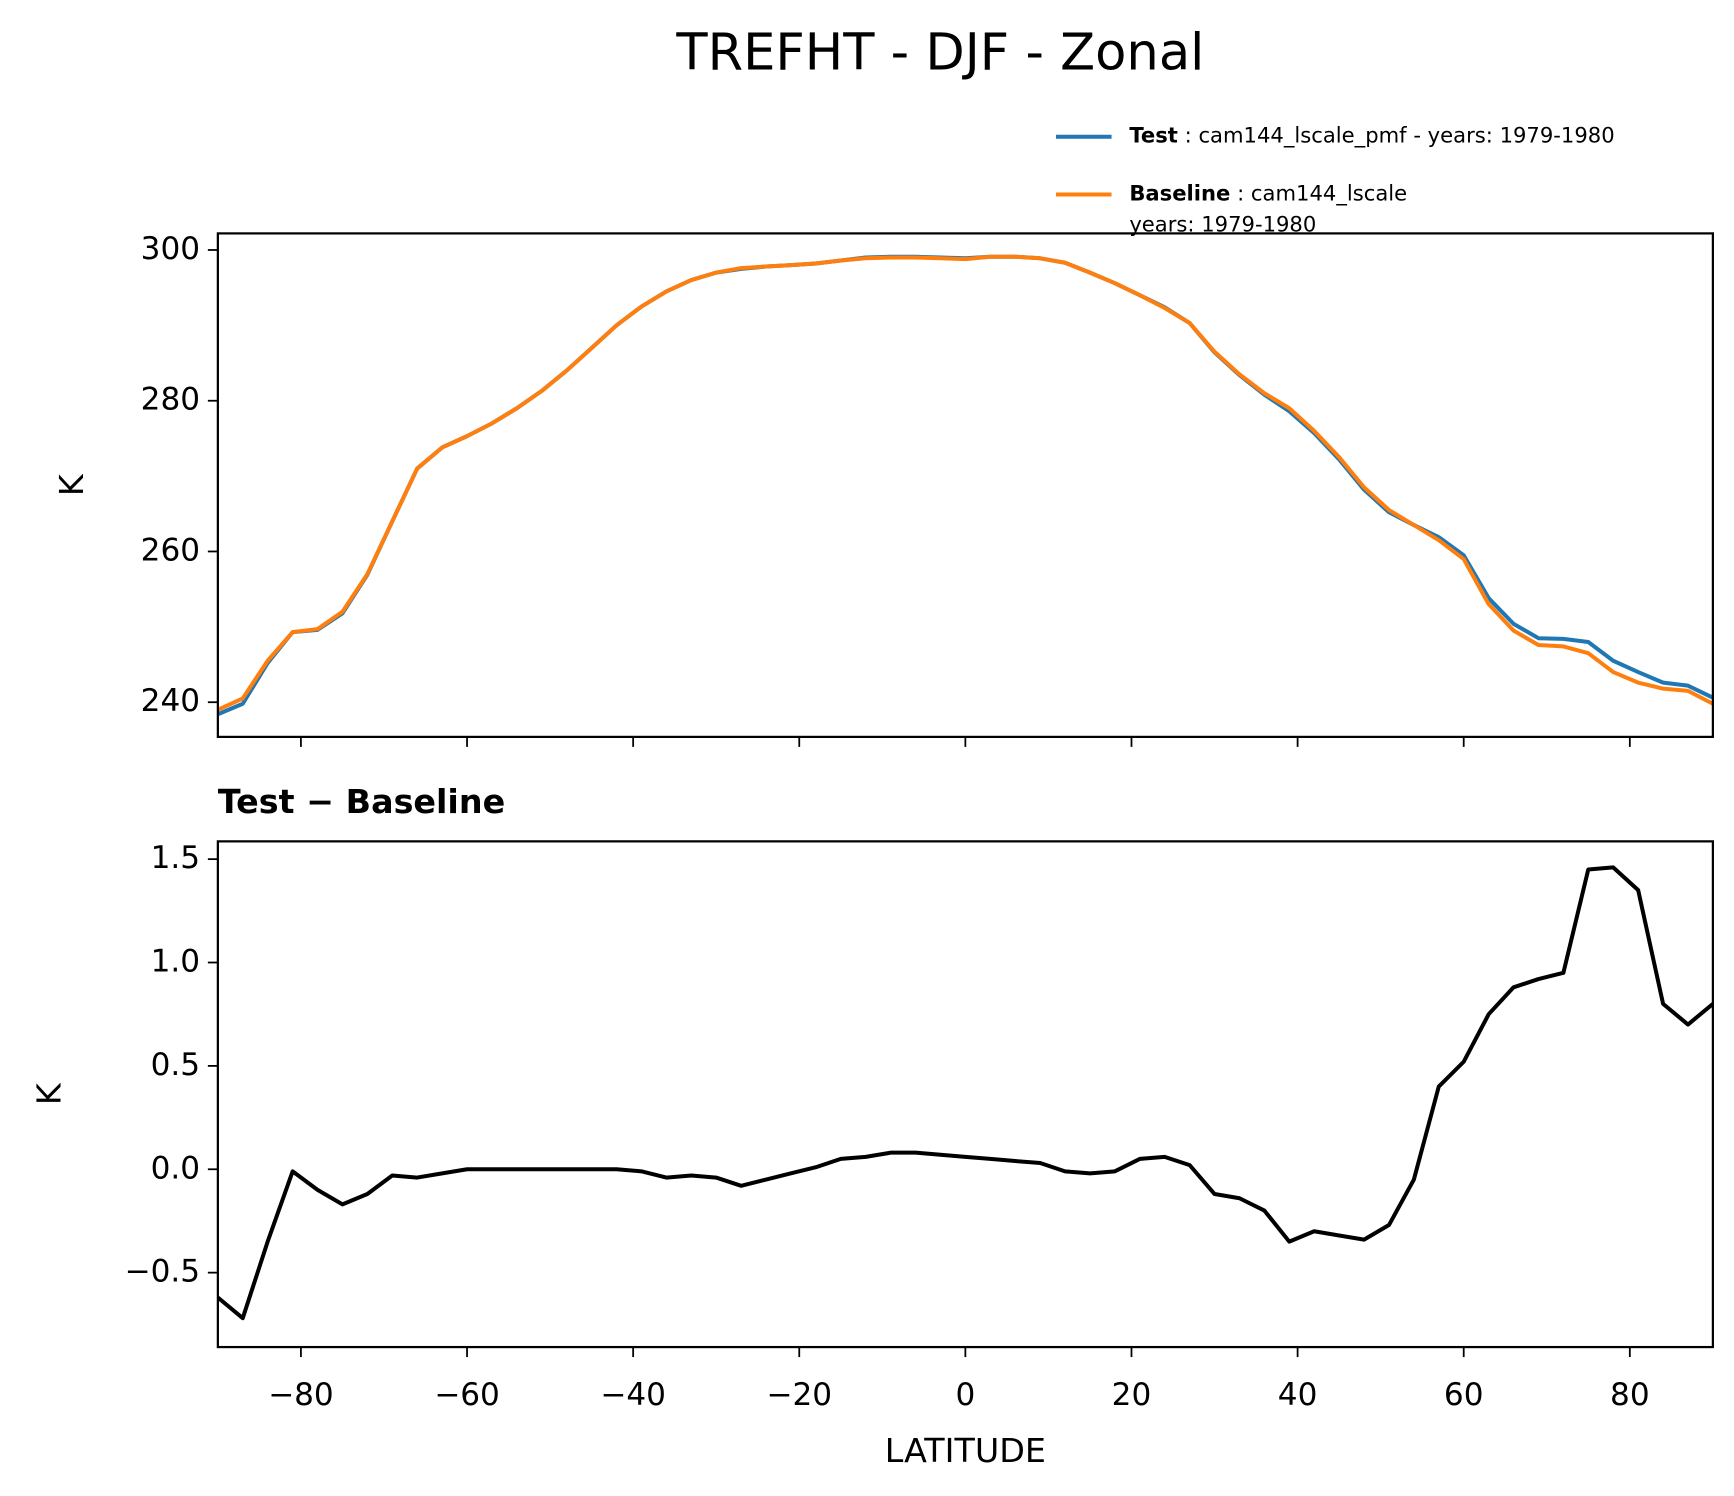 This screenshot has width=1734, height=1496. What do you see at coordinates (170, 400) in the screenshot?
I see `y-tick-label: 280` at bounding box center [170, 400].